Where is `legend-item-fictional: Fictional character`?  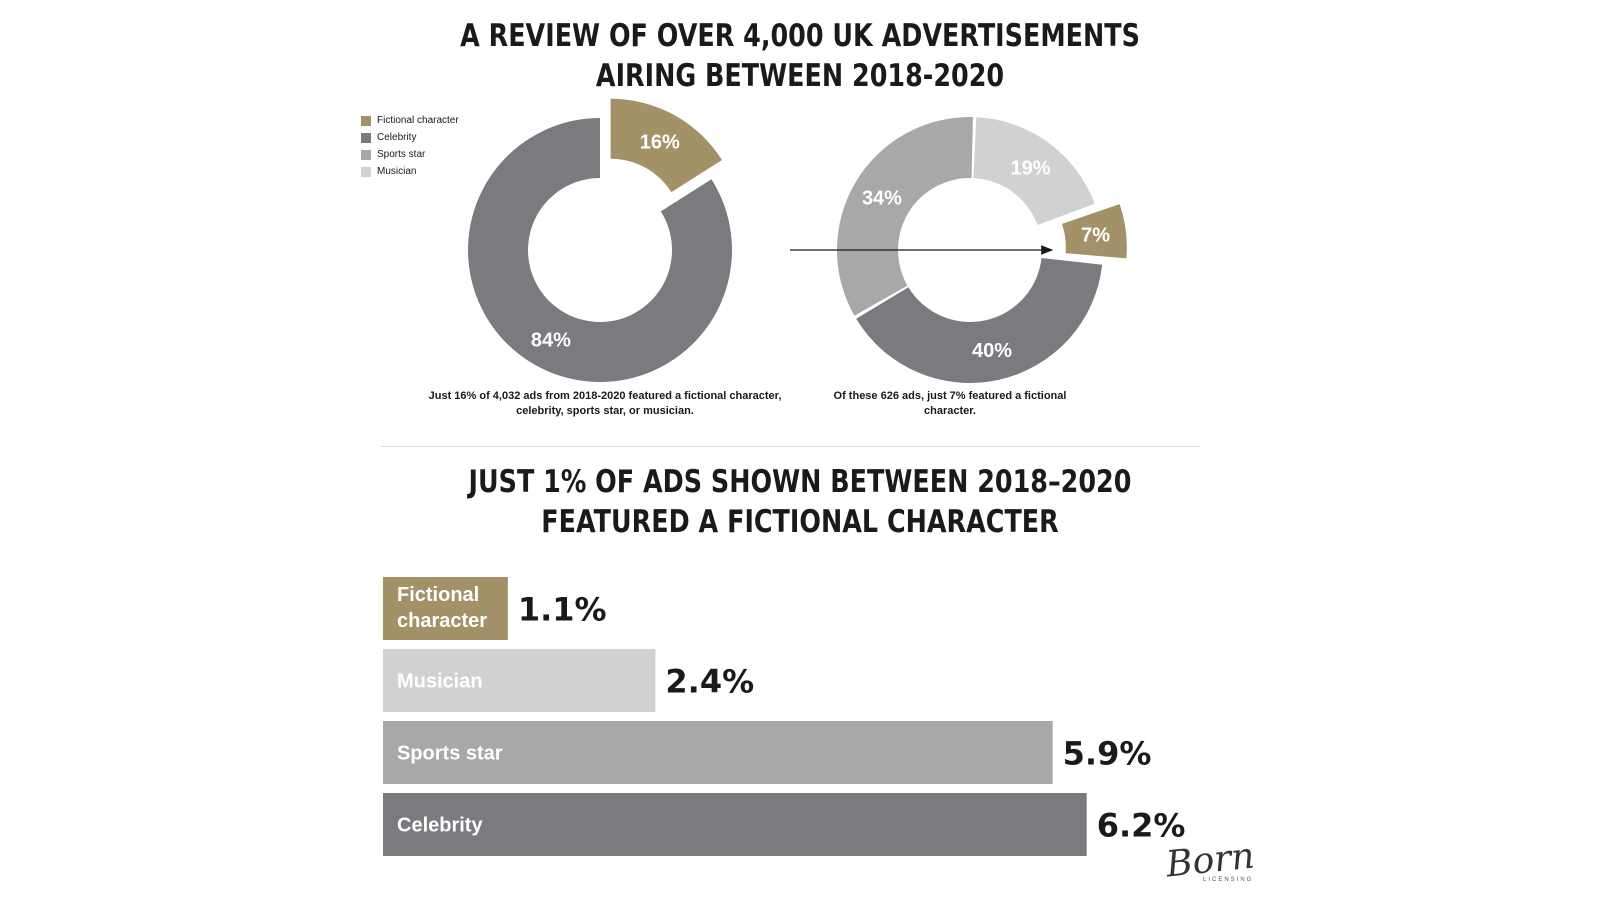
legend-item-fictional: Fictional character is located at coordinates (410, 120).